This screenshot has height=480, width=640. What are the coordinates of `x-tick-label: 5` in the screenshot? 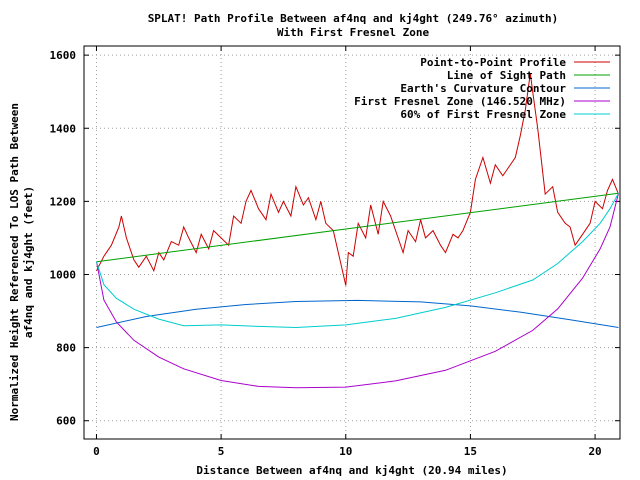 It's located at (221, 451).